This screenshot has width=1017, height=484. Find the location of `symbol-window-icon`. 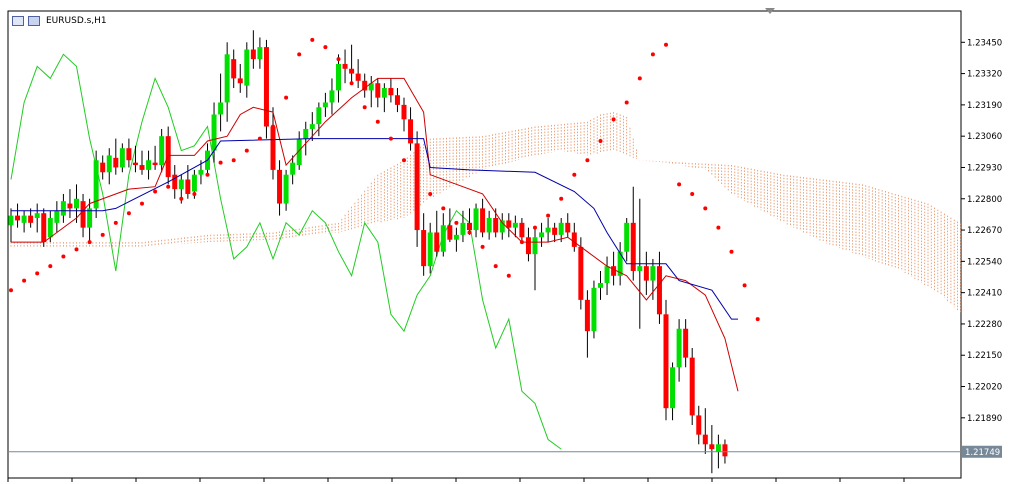

symbol-window-icon is located at coordinates (34, 21).